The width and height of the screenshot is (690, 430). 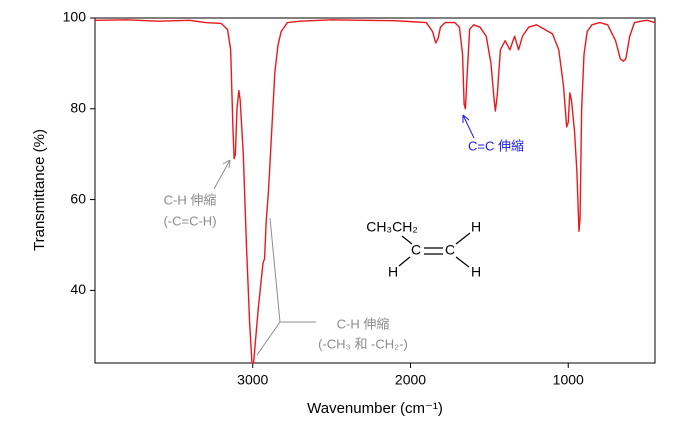 I want to click on y-axis-title: Transmittance (%), so click(x=39, y=190).